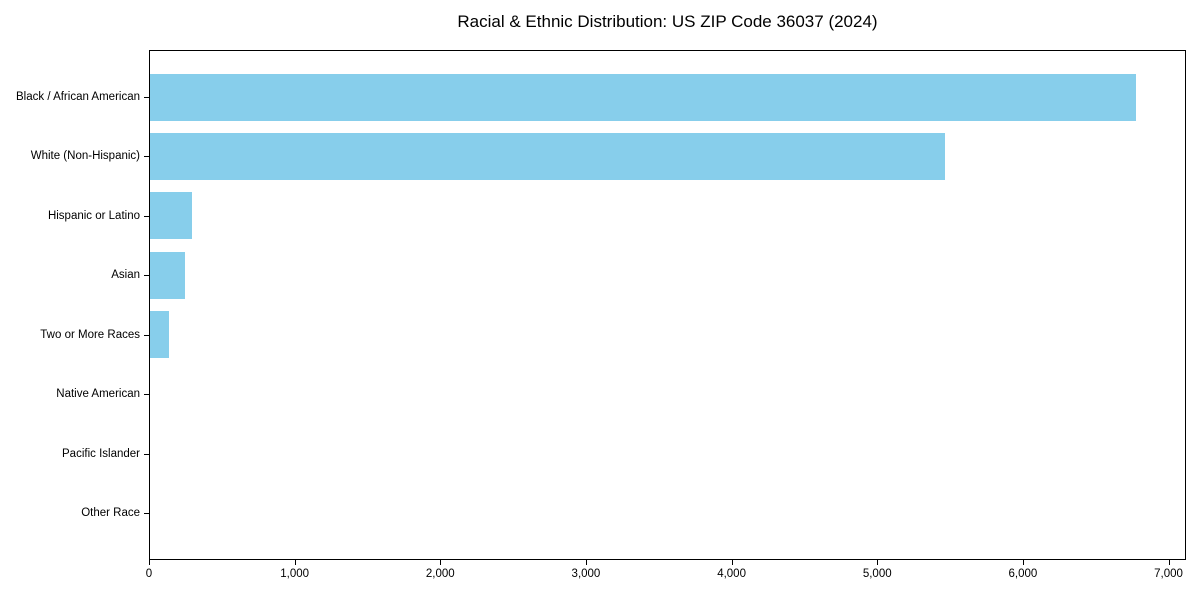 This screenshot has width=1200, height=600. What do you see at coordinates (167, 275) in the screenshot?
I see `bar-asian` at bounding box center [167, 275].